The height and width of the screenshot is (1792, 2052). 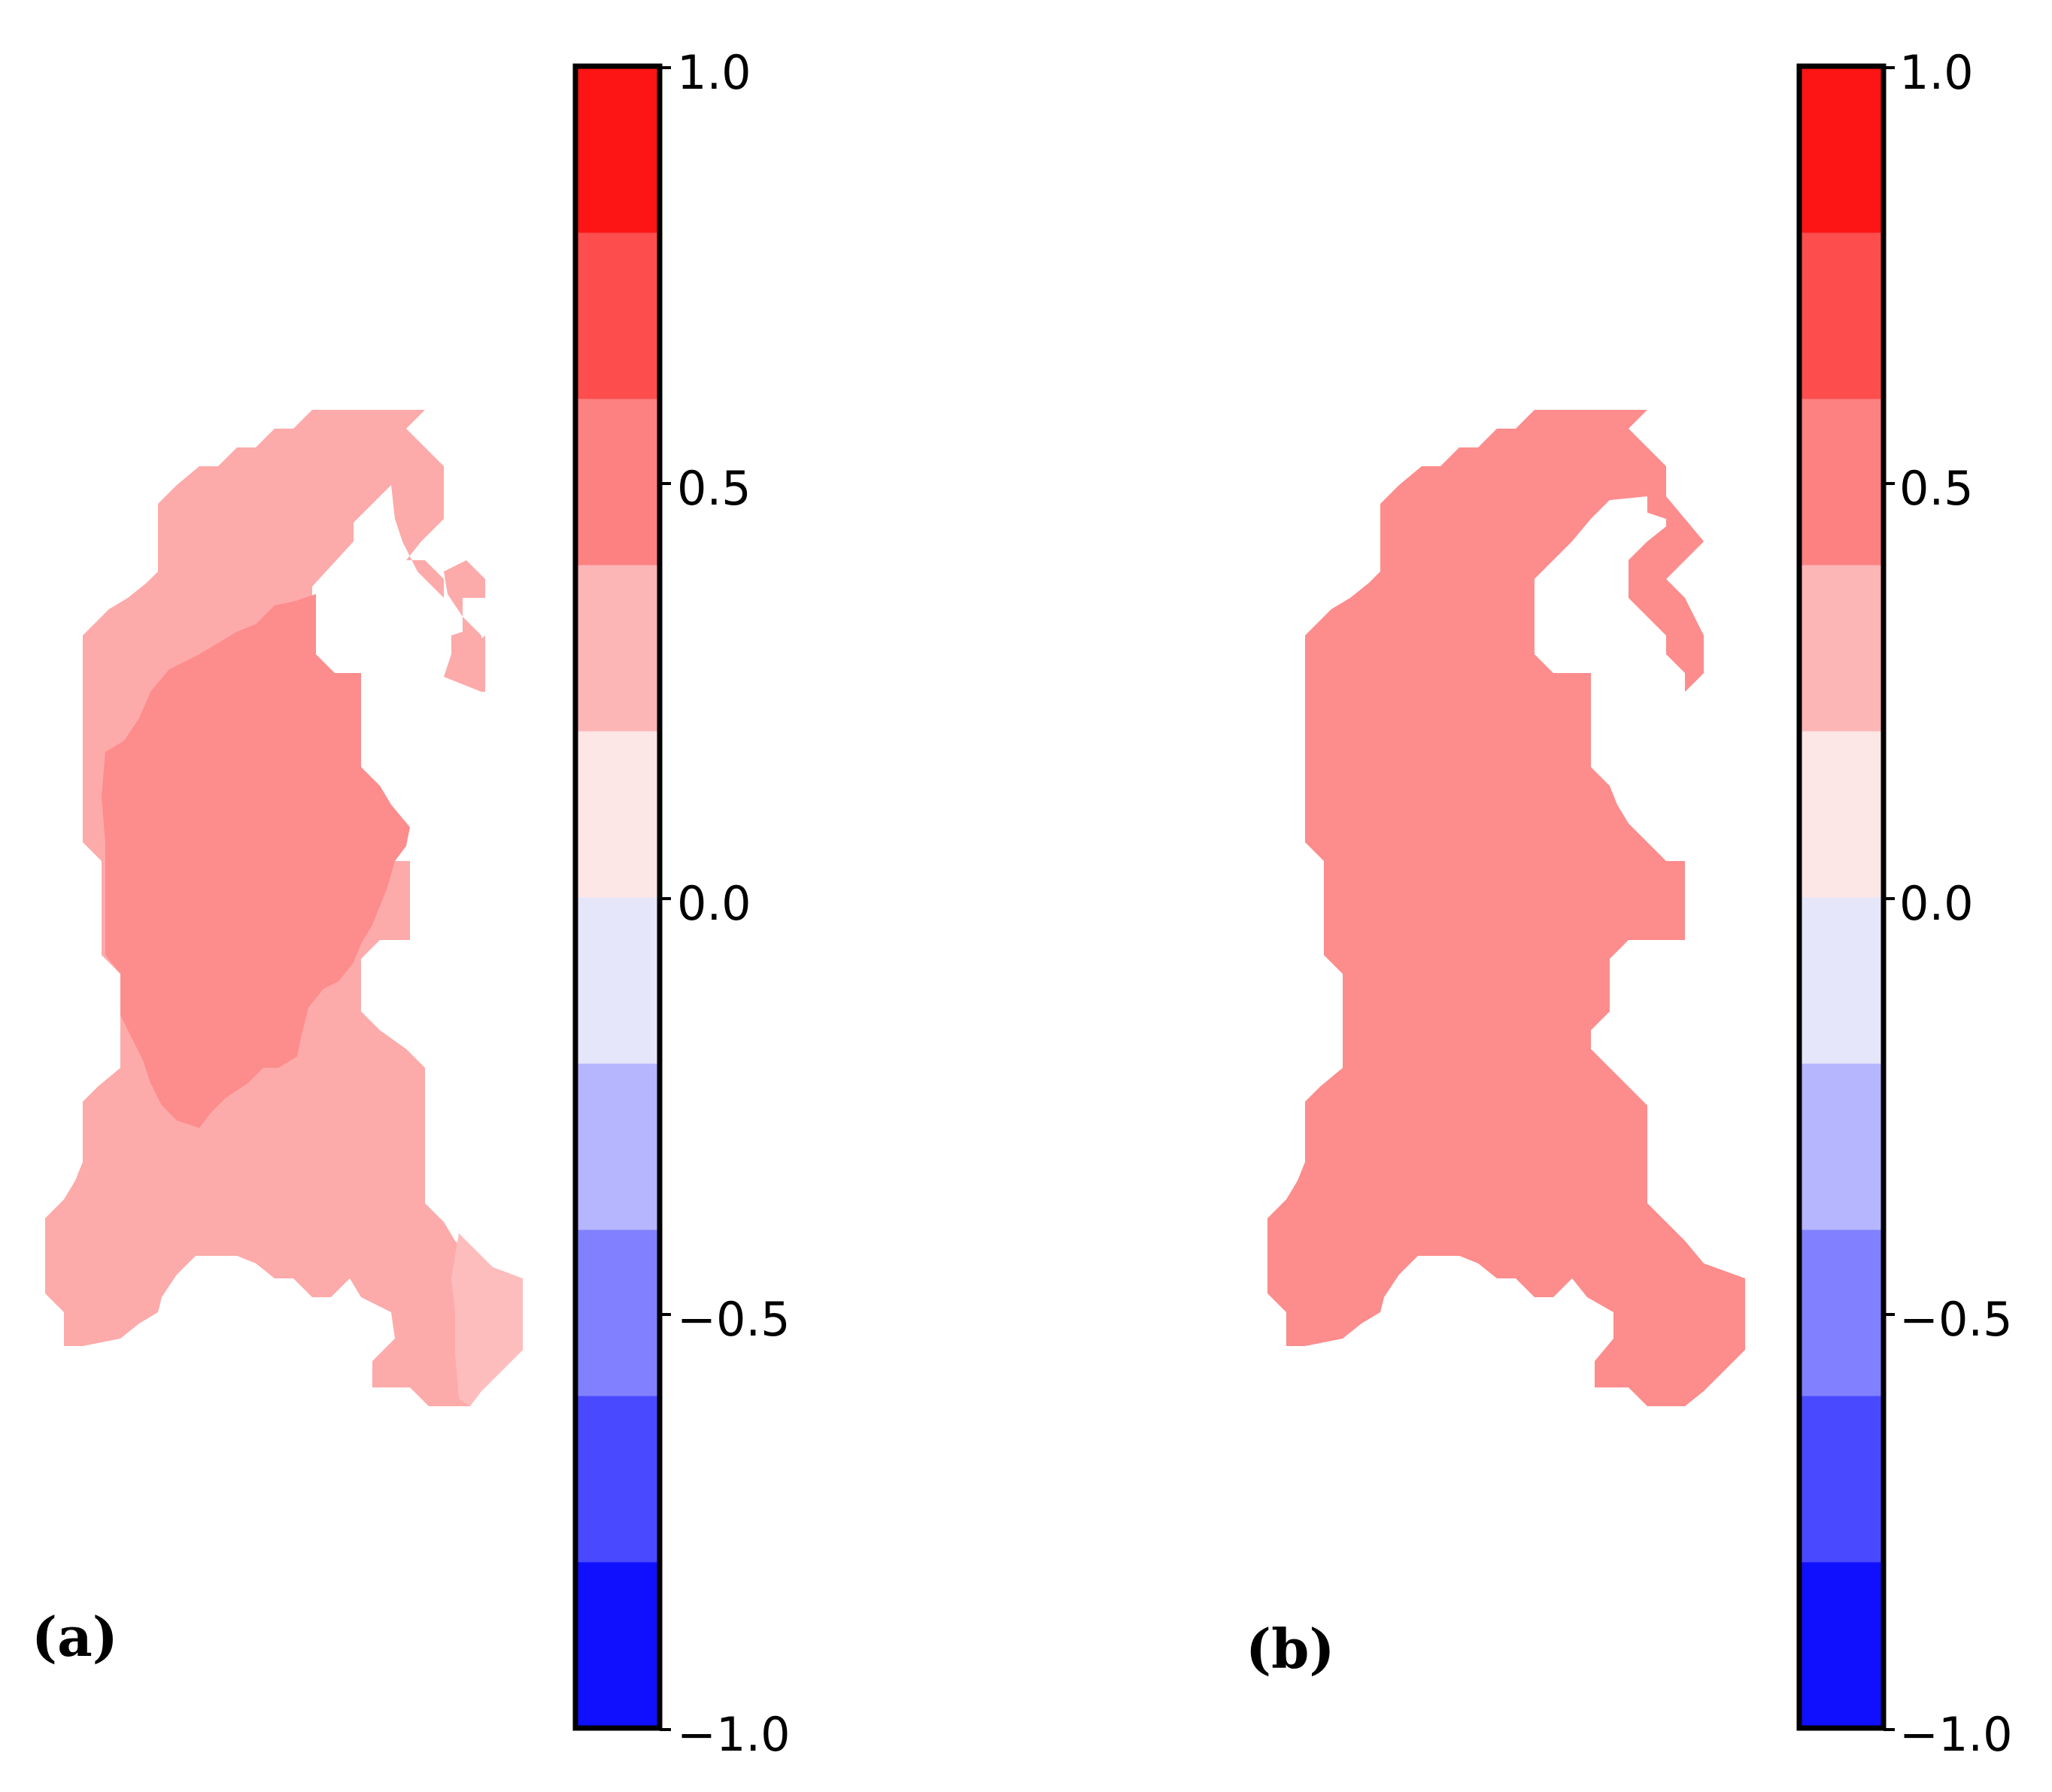 I want to click on colorbar-b-tick-0-5: 0.5, so click(x=1937, y=489).